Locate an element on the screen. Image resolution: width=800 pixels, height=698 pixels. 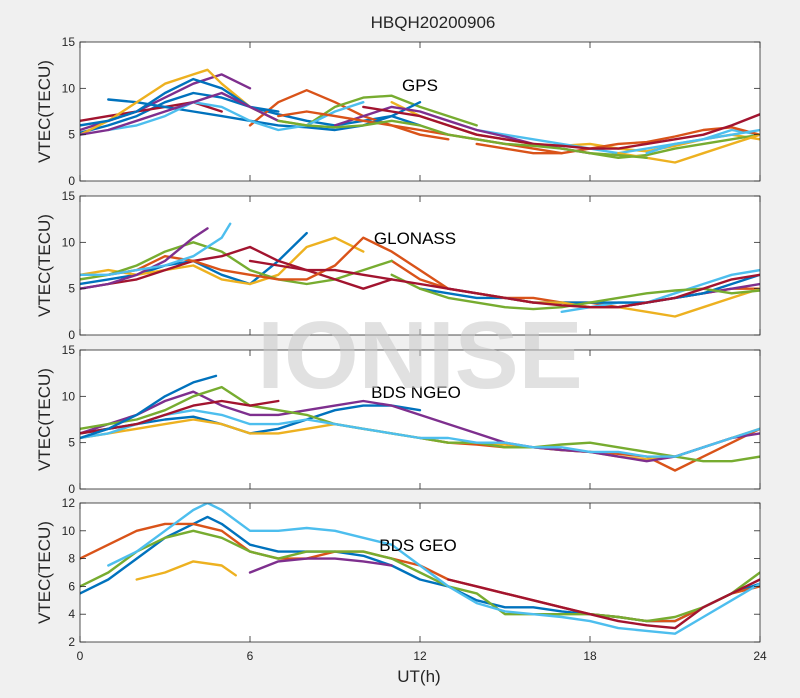
watermark-text: IONISE is located at coordinates (419, 355).